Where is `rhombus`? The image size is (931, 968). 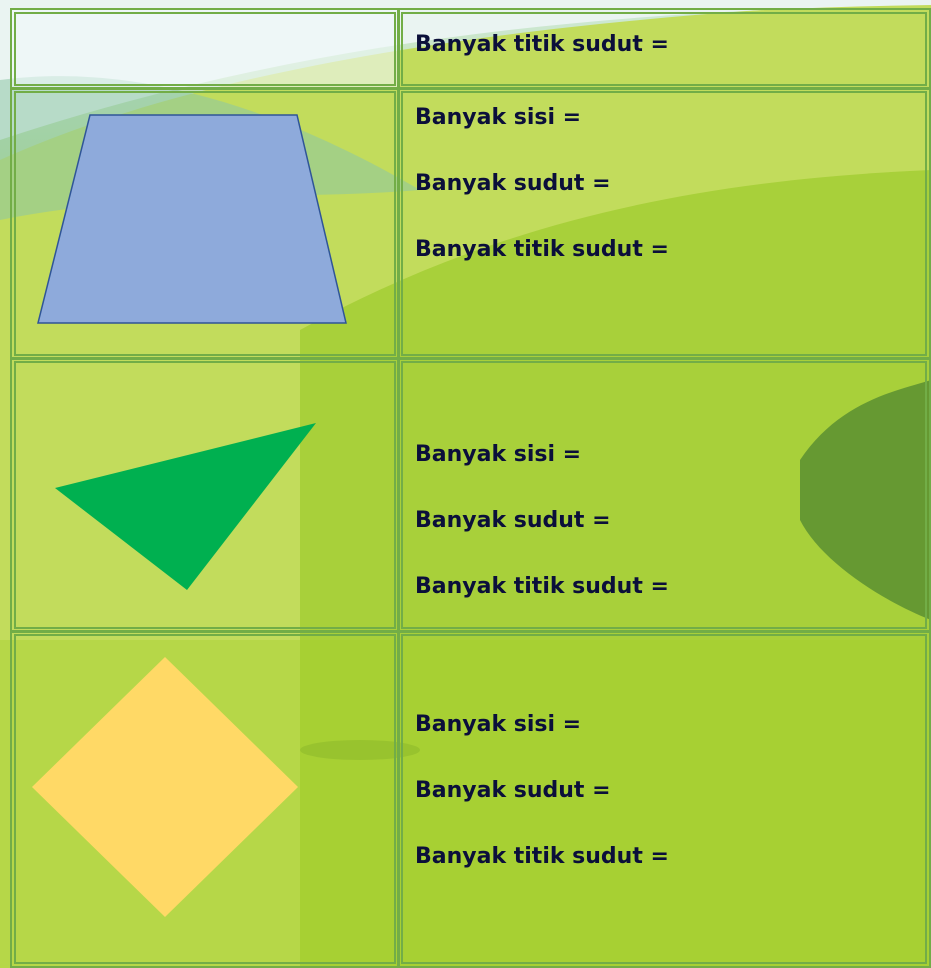
rhombus is located at coordinates (165, 787).